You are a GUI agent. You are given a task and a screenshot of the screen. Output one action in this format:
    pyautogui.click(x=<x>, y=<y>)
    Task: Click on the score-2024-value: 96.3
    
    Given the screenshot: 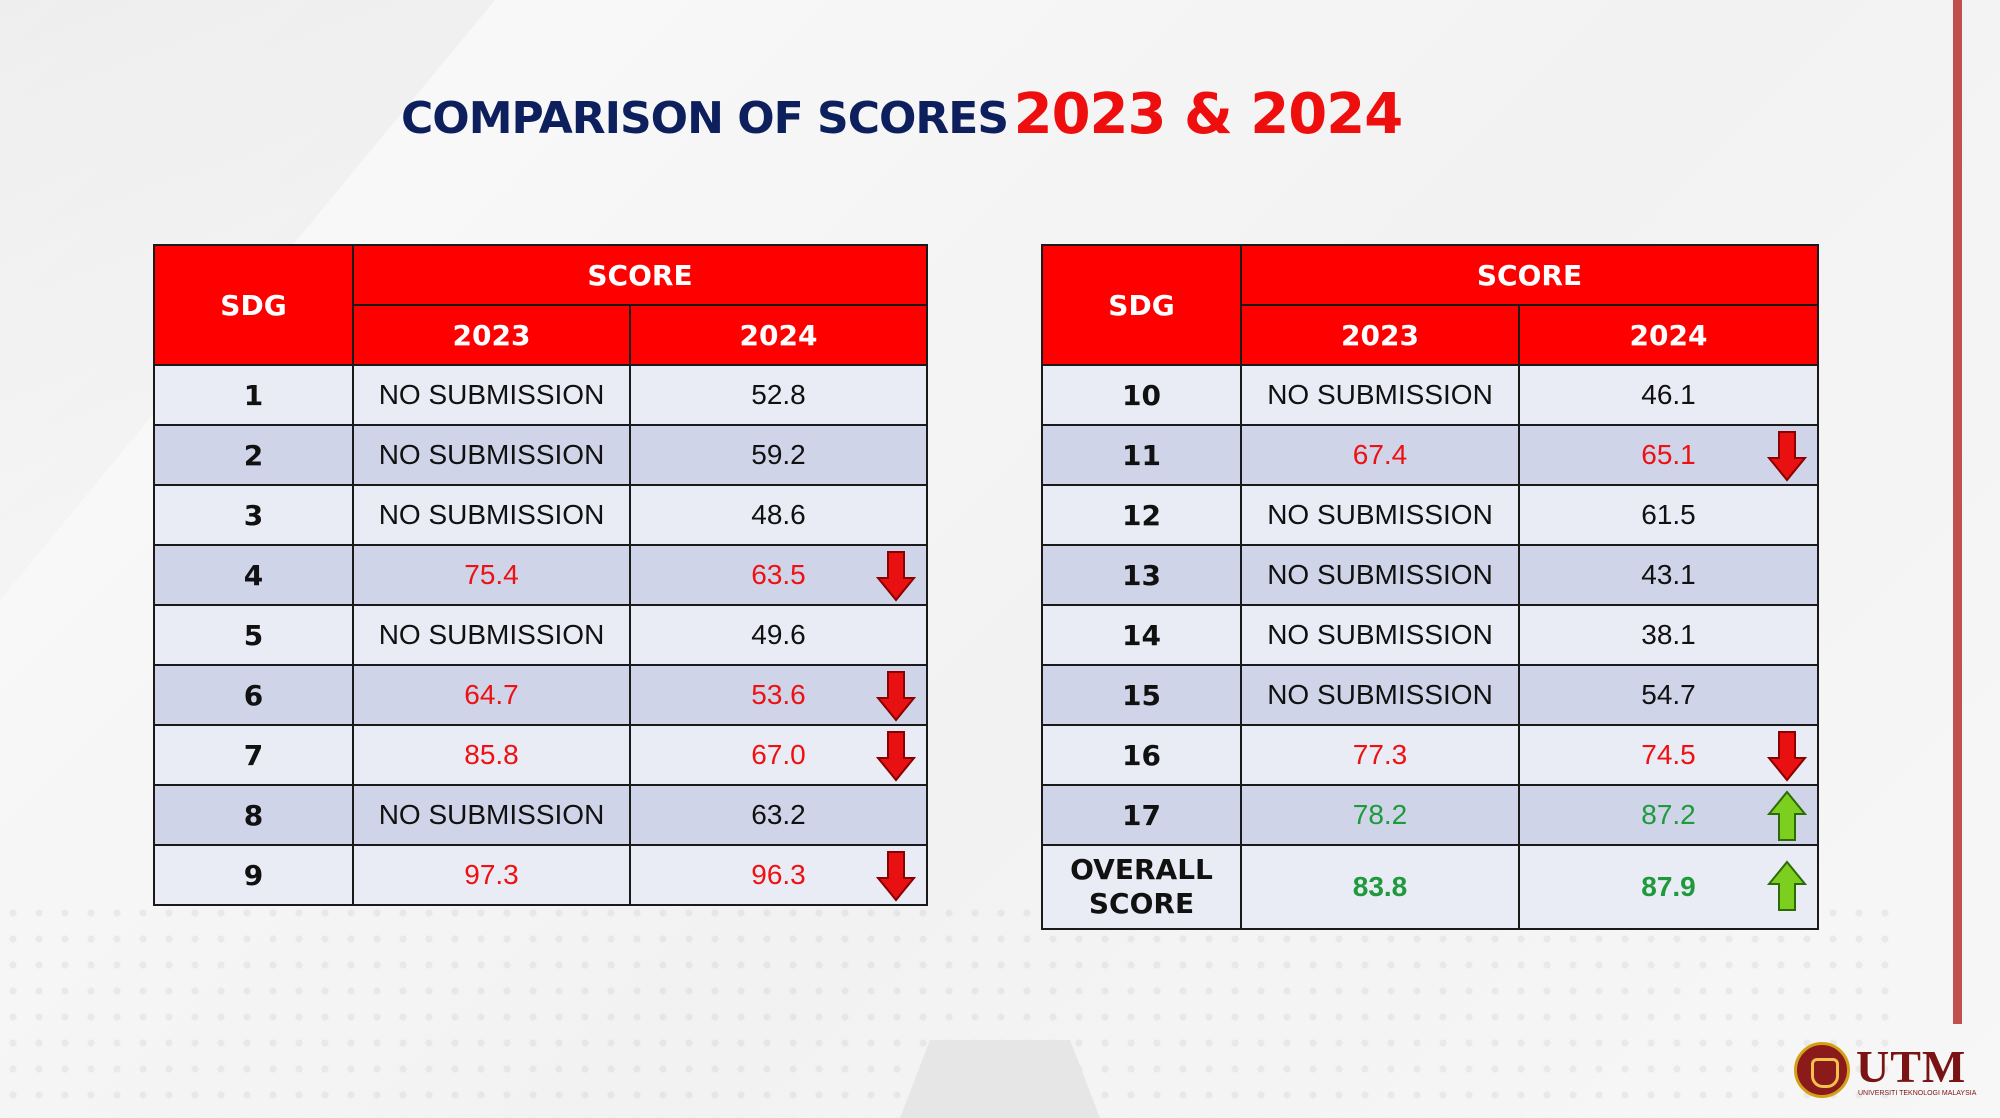 What is the action you would take?
    pyautogui.click(x=778, y=874)
    